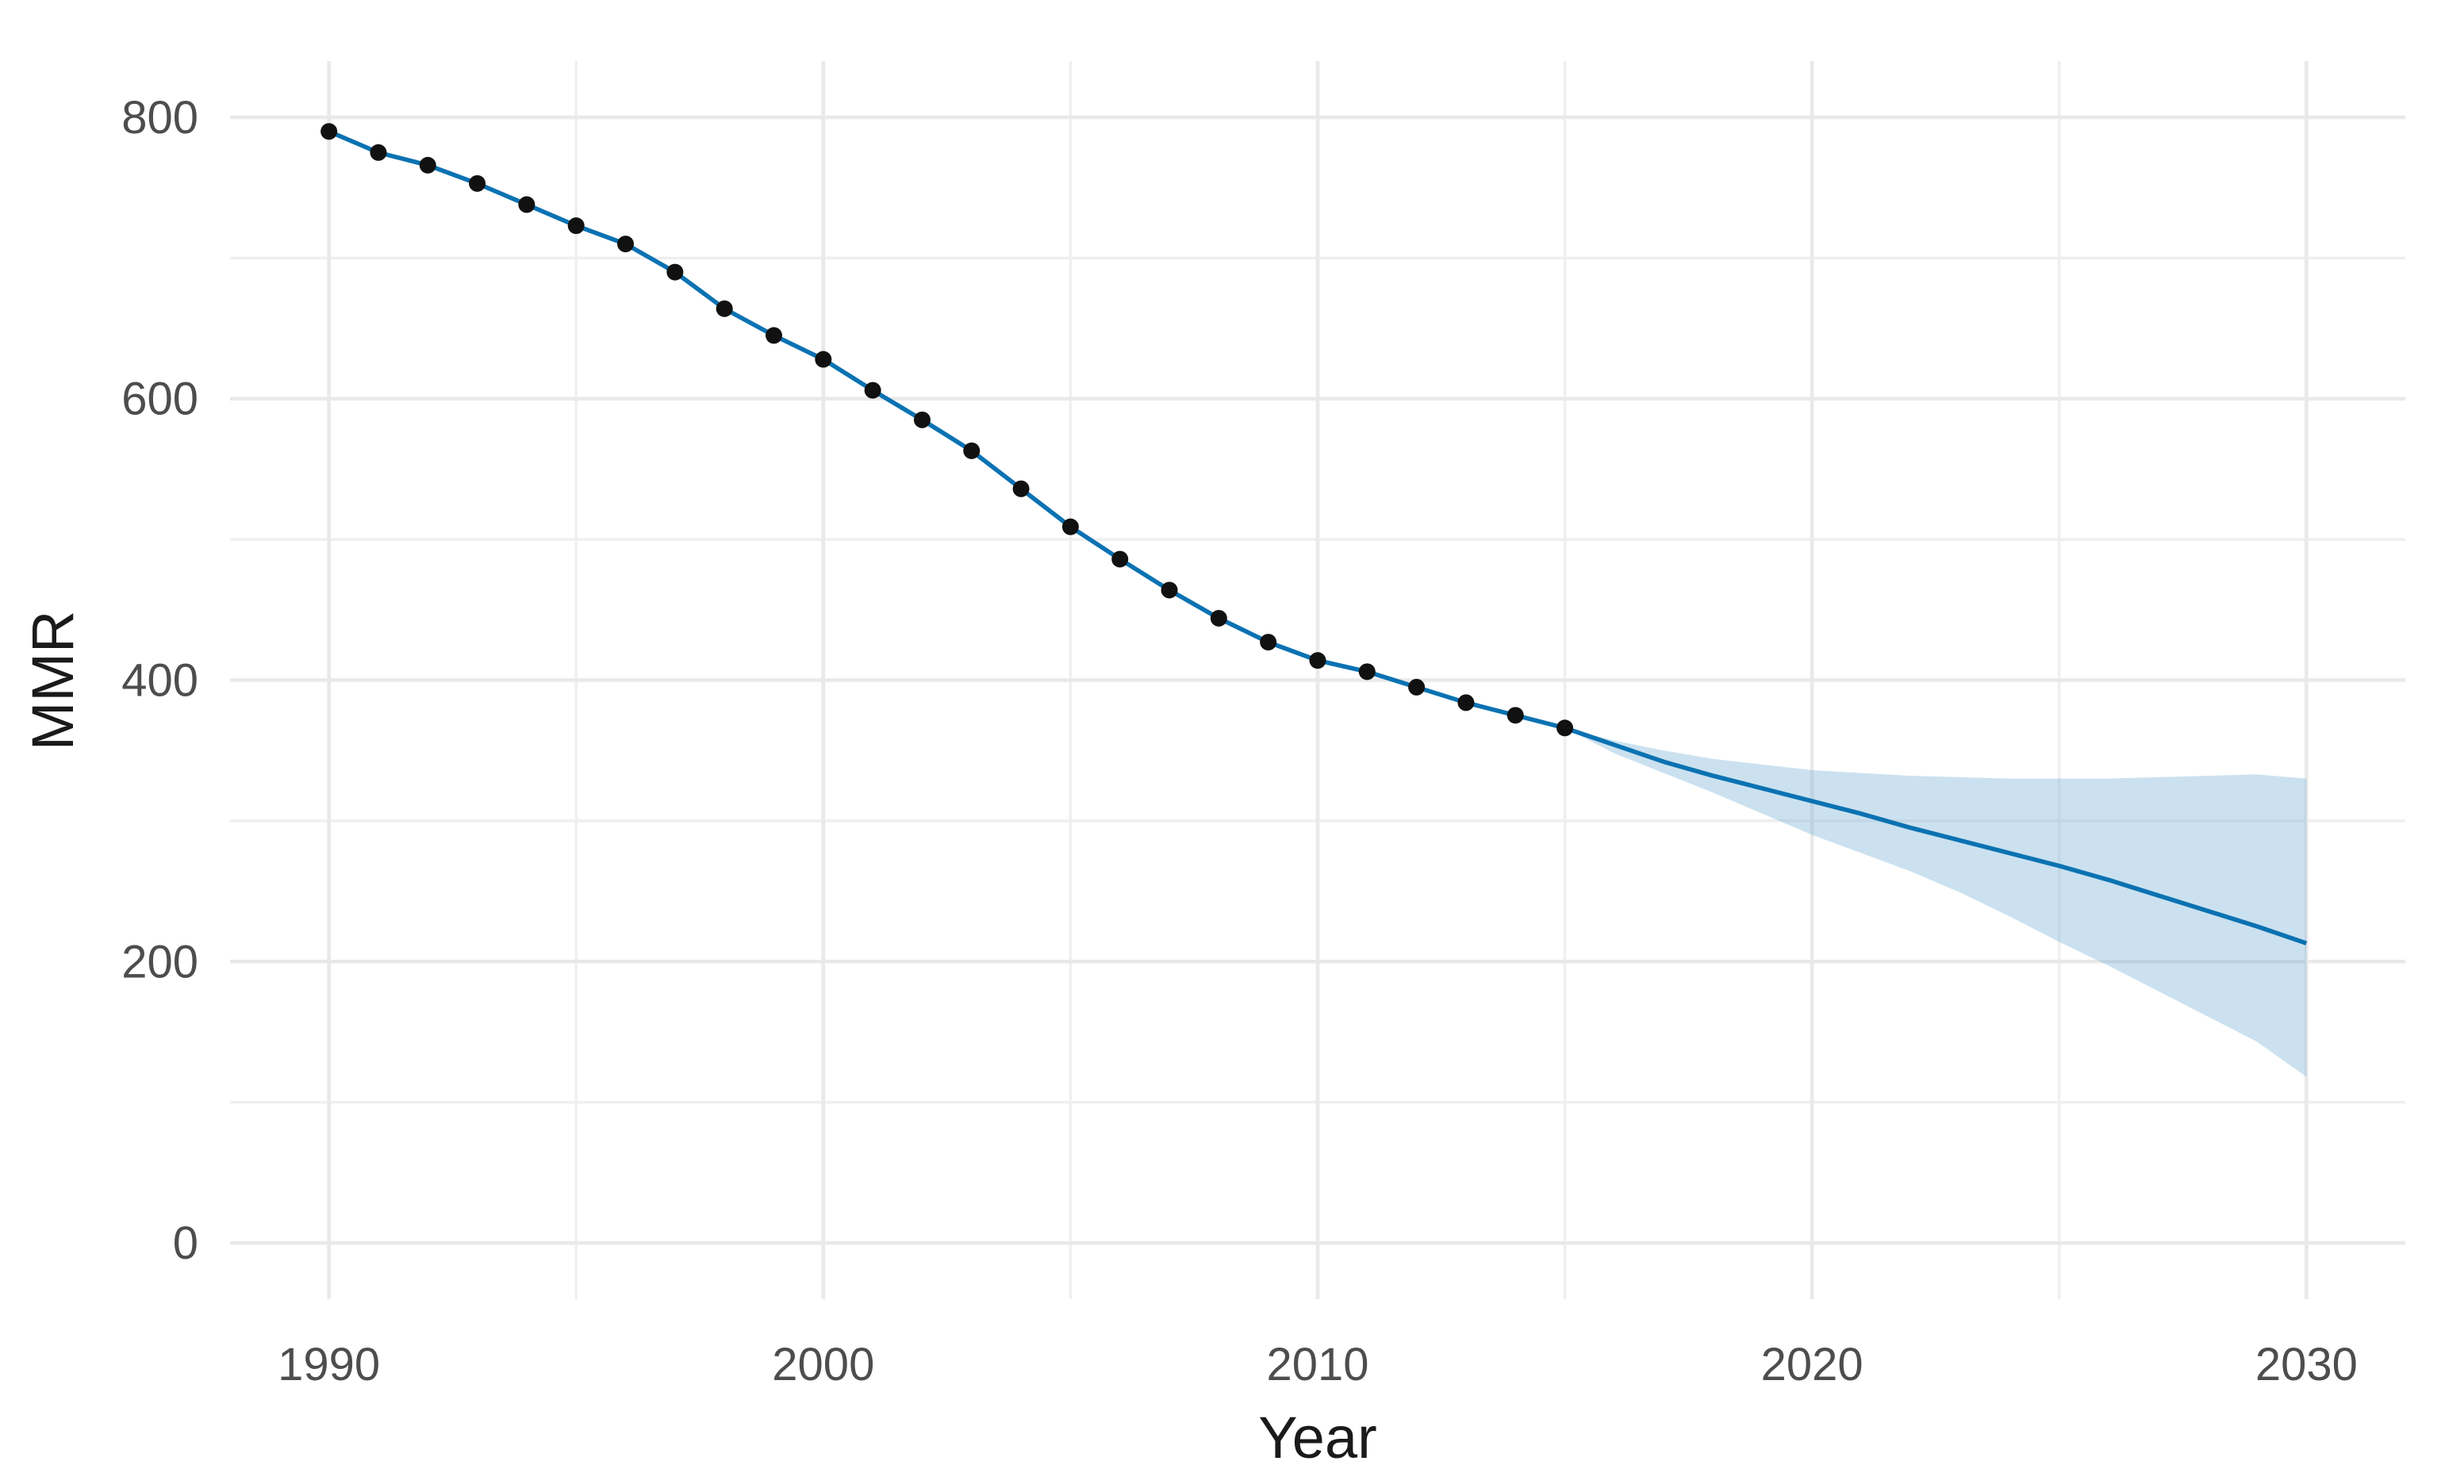  Describe the element at coordinates (159, 961) in the screenshot. I see `y-tick-label: 200` at that location.